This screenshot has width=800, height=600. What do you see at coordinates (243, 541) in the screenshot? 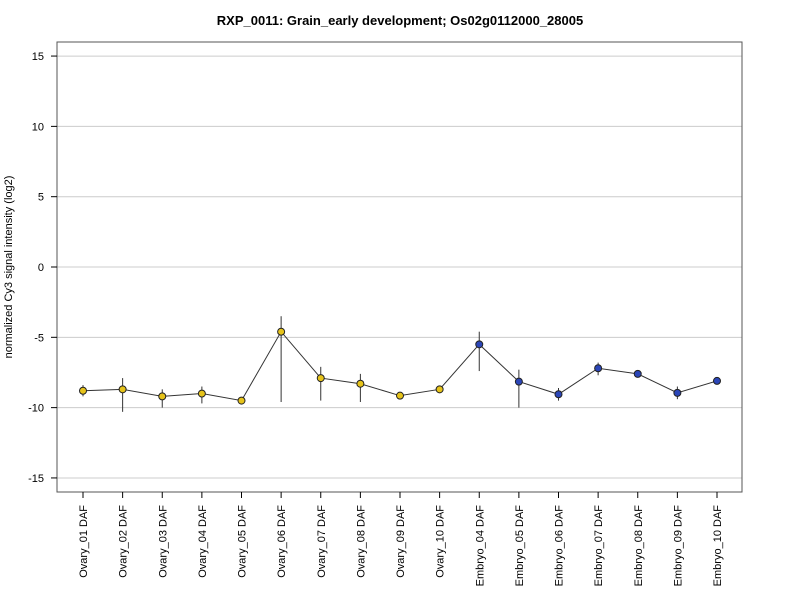
I see `x-tick-label: Ovary_05 DAF` at bounding box center [243, 541].